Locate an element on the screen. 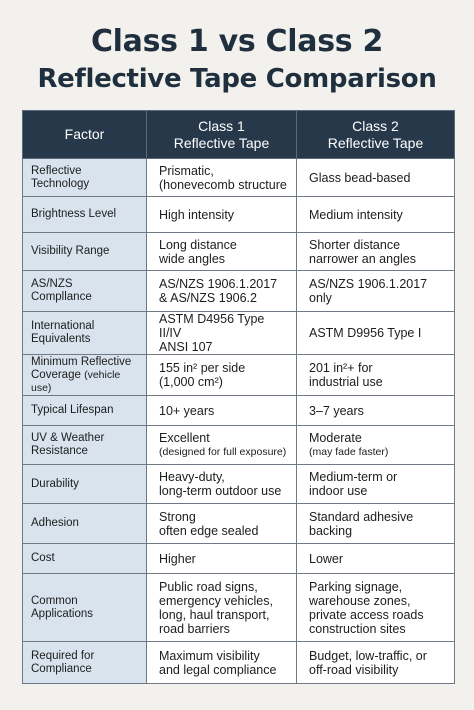  class2-cell: 201 in²+ for industrial use is located at coordinates (375, 375).